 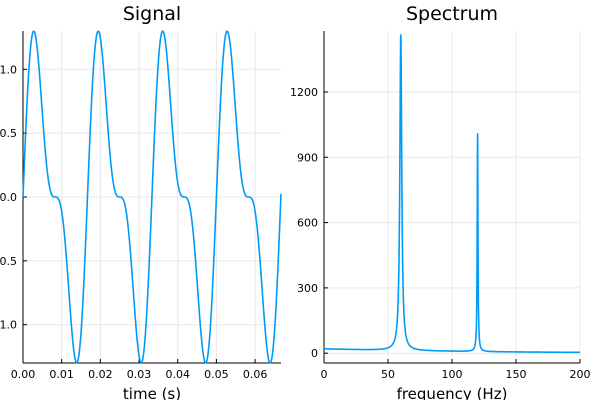 I want to click on signal-x-tick-label-6: 0.06, so click(x=255, y=374).